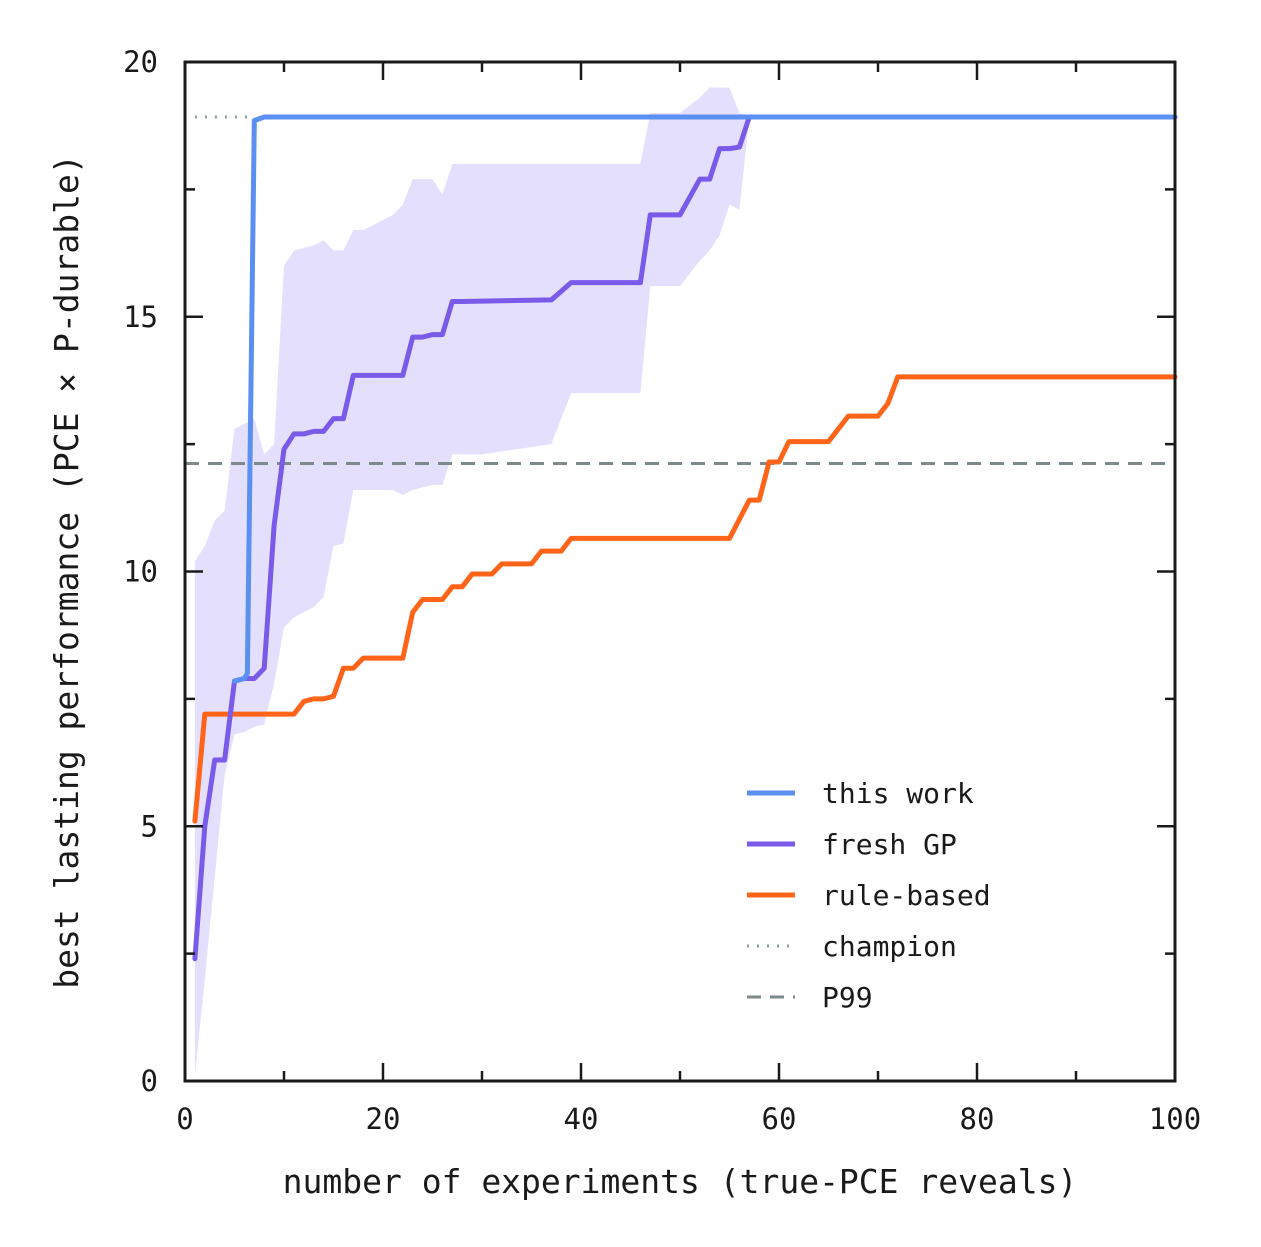 This screenshot has width=1261, height=1247. What do you see at coordinates (977, 1119) in the screenshot?
I see `x-tick-label: 80` at bounding box center [977, 1119].